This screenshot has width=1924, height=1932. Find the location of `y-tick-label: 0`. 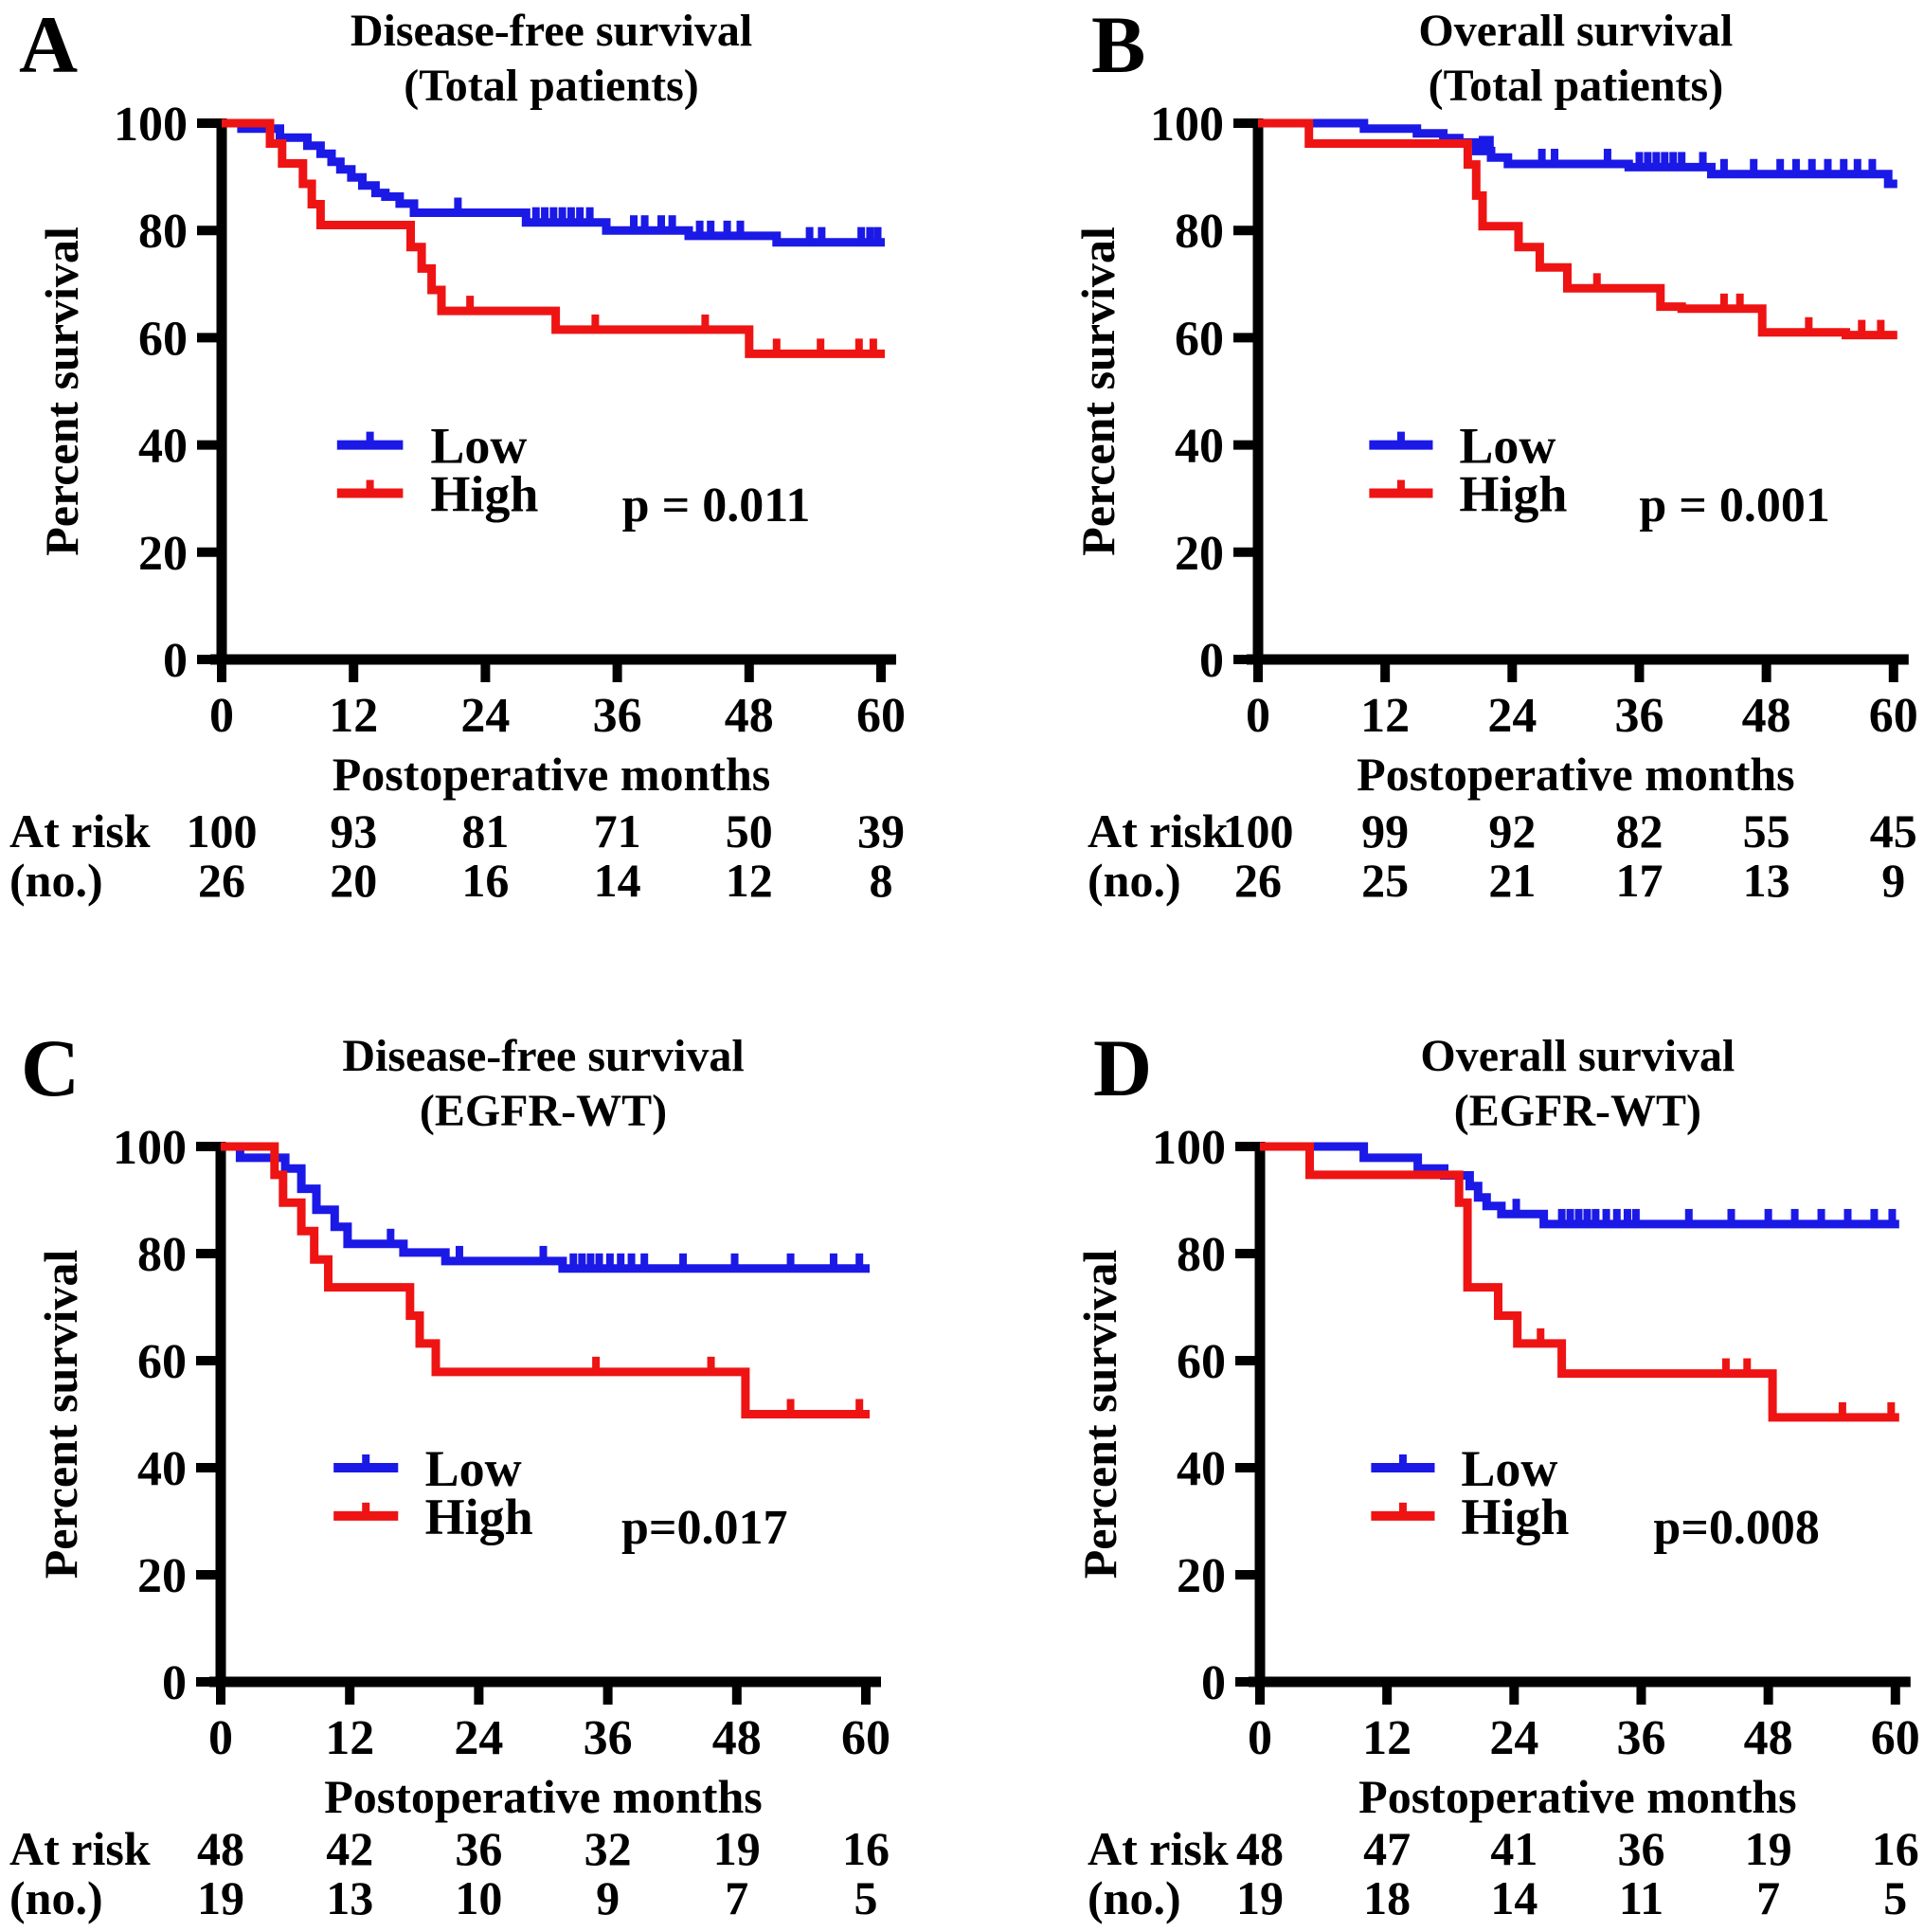

y-tick-label: 0 is located at coordinates (175, 1683).